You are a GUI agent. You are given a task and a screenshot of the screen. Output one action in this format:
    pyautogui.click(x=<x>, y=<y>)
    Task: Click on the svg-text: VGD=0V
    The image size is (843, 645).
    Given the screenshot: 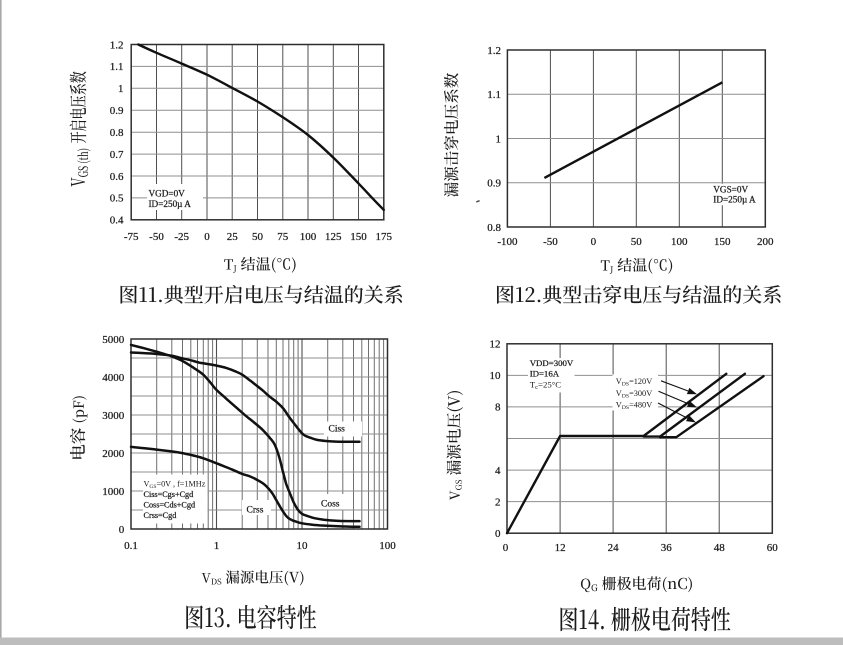 What is the action you would take?
    pyautogui.click(x=167, y=194)
    